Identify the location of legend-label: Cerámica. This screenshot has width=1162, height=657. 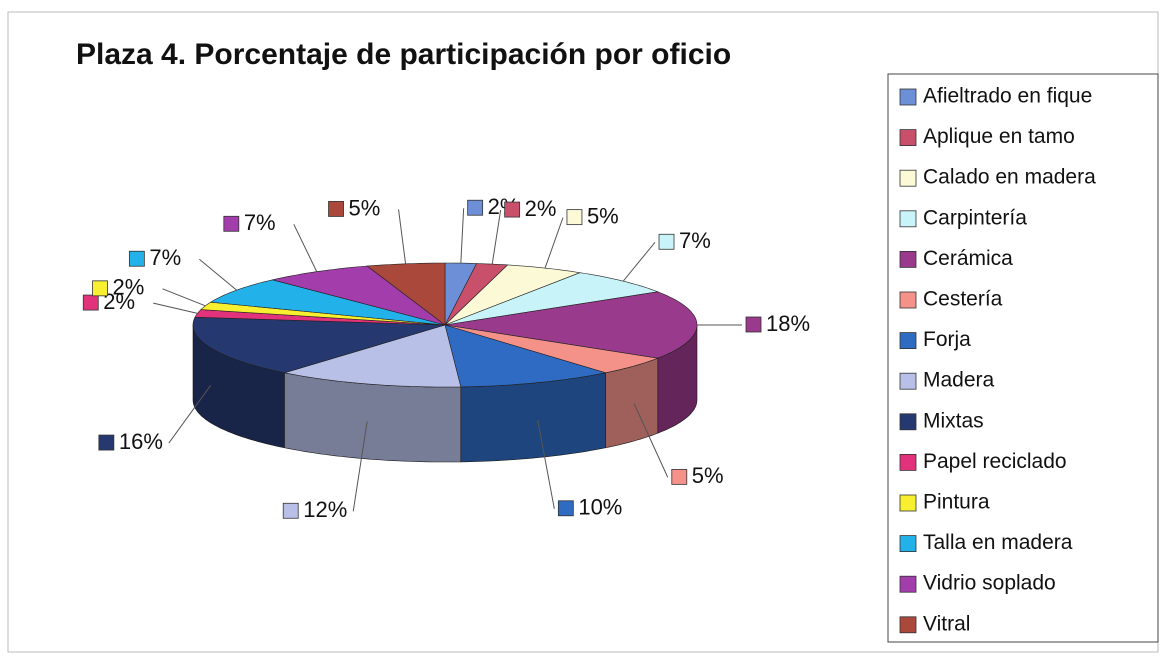
(968, 258).